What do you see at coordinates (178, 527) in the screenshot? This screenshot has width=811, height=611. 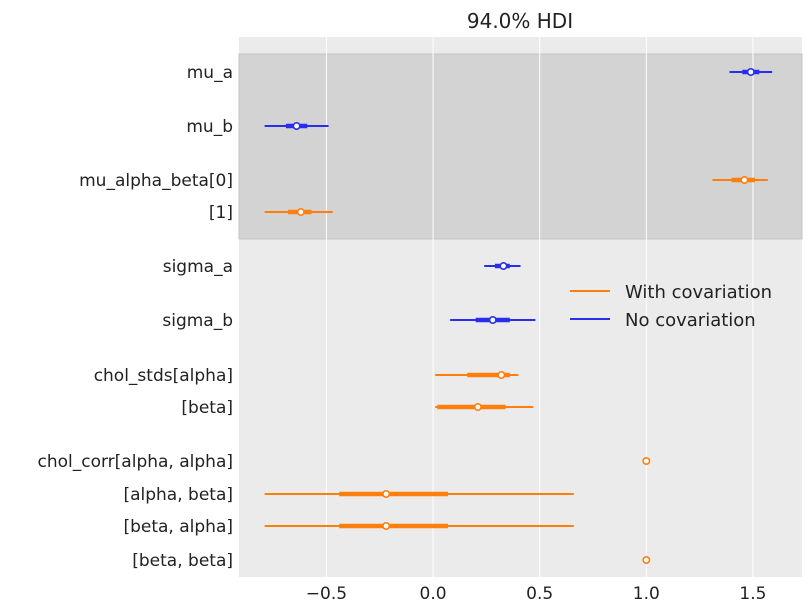 I see `row-label: [beta, alpha]` at bounding box center [178, 527].